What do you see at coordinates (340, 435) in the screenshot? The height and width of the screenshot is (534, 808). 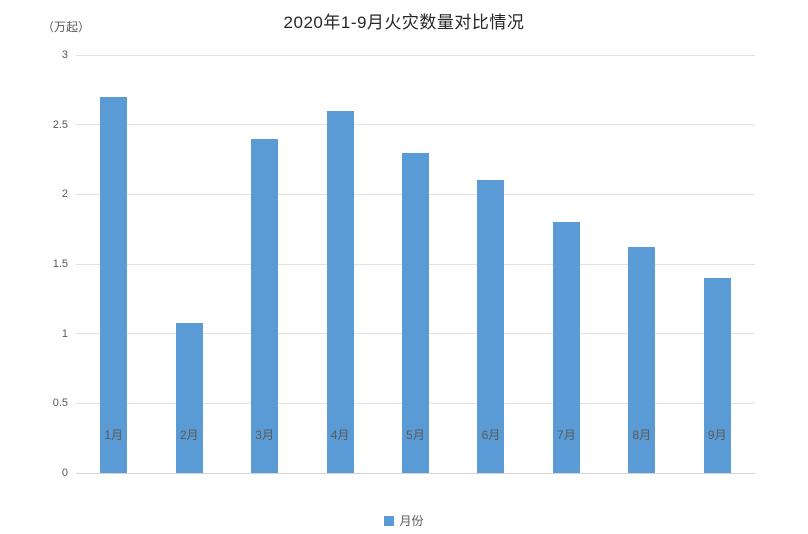 I see `x-tick-label: 4月` at bounding box center [340, 435].